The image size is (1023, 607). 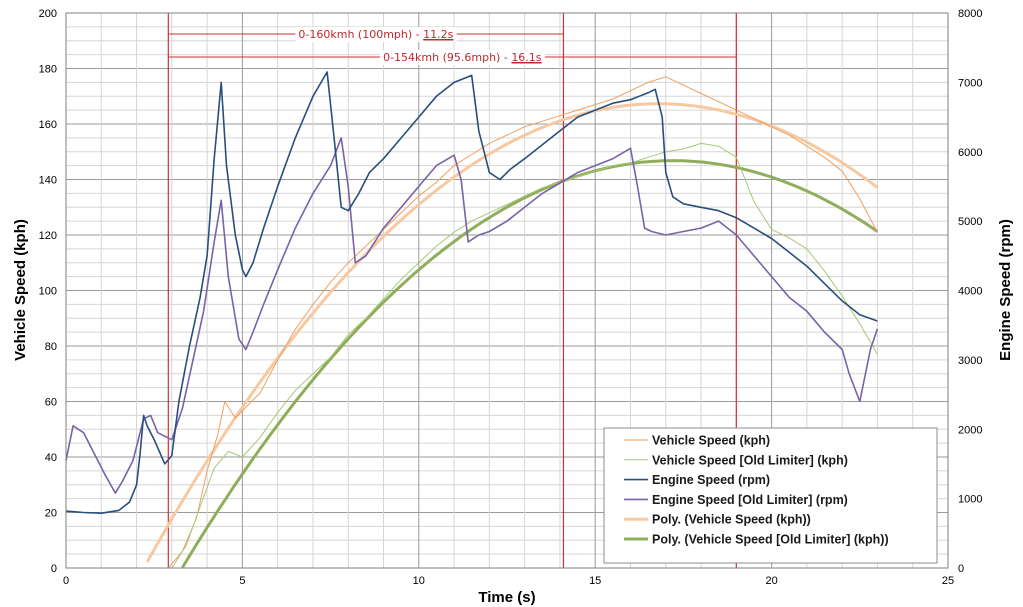 I want to click on legend-item-4: Engine Speed [Old Limiter] (rpm), so click(x=750, y=500).